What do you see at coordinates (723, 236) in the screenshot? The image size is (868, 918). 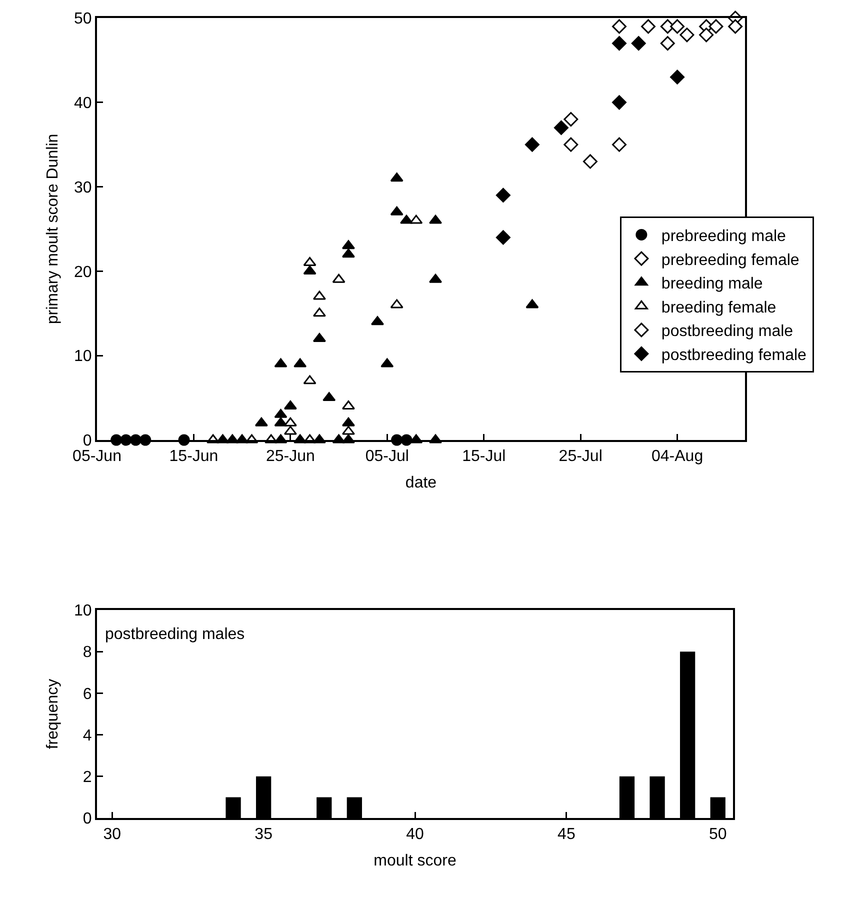 I see `legend-label: prebreeding male` at bounding box center [723, 236].